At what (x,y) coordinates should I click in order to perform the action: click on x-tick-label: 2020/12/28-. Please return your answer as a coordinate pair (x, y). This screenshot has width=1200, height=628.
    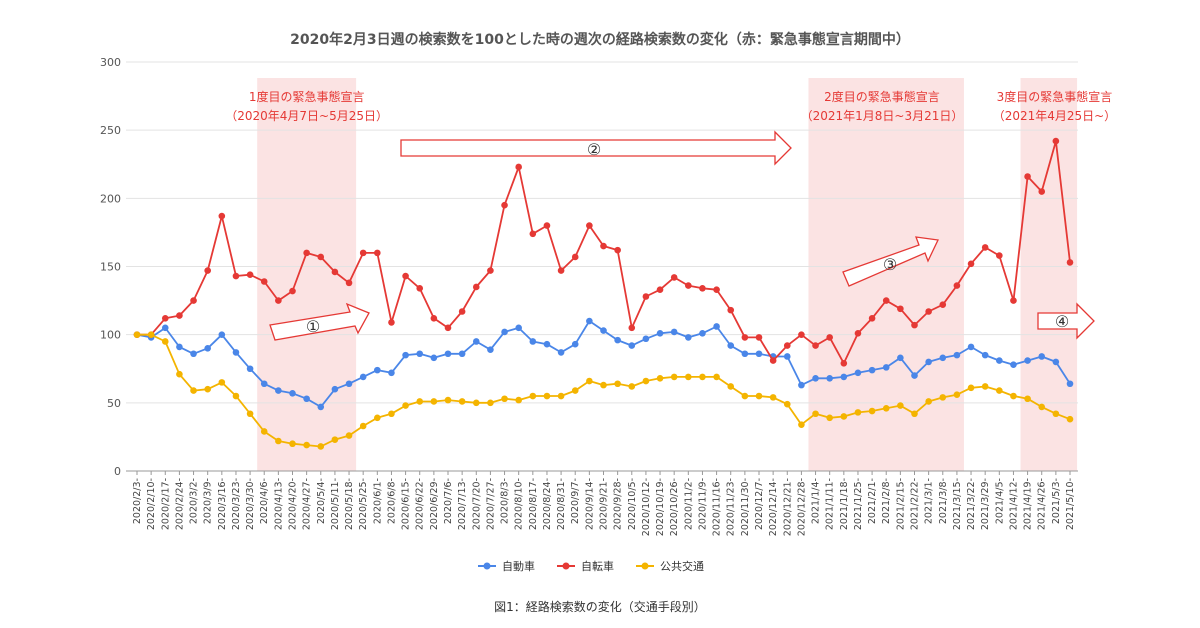
    Looking at the image, I should click on (801, 507).